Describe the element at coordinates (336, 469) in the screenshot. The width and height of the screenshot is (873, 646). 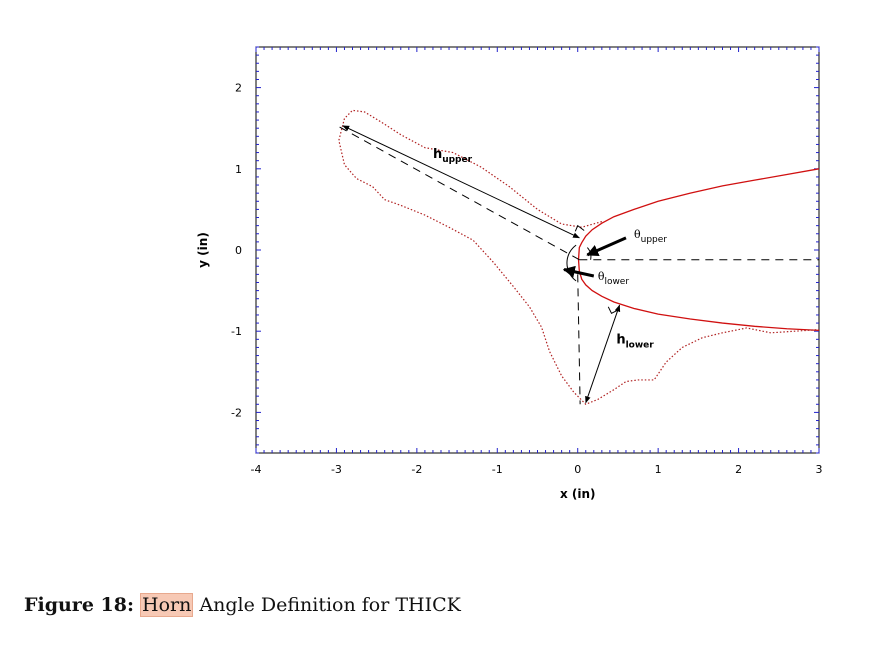
I see `x-tick-label: -3` at that location.